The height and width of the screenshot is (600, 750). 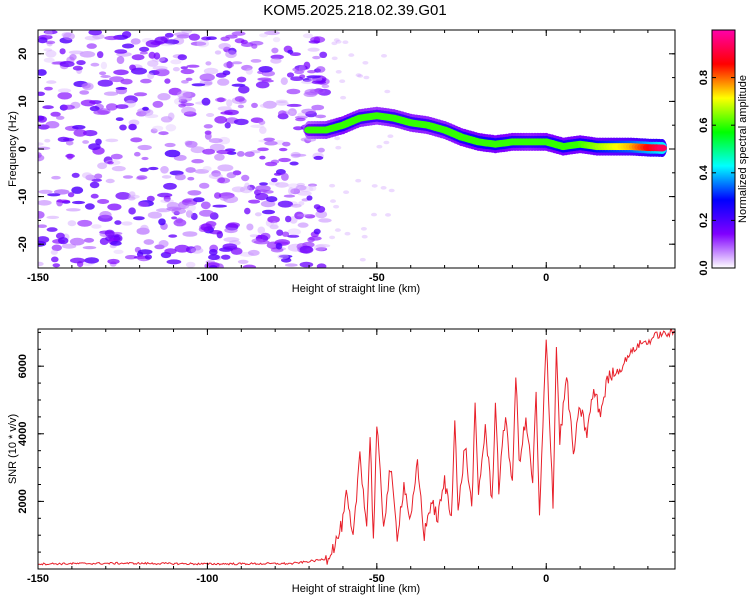 What do you see at coordinates (546, 579) in the screenshot?
I see `x-tick-label: 0` at bounding box center [546, 579].